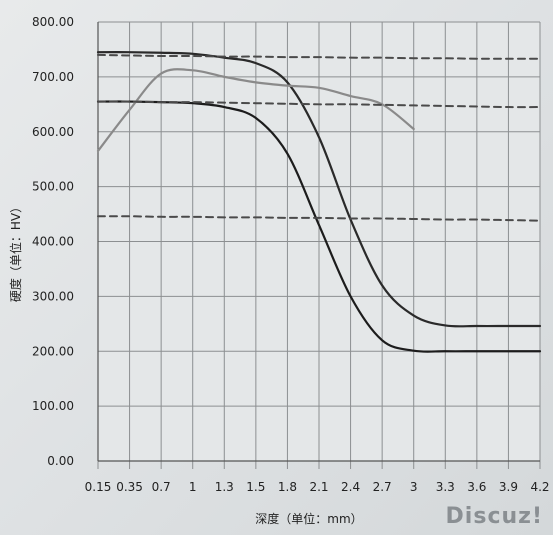  Describe the element at coordinates (287, 487) in the screenshot. I see `x-tick-label: 1.8` at that location.